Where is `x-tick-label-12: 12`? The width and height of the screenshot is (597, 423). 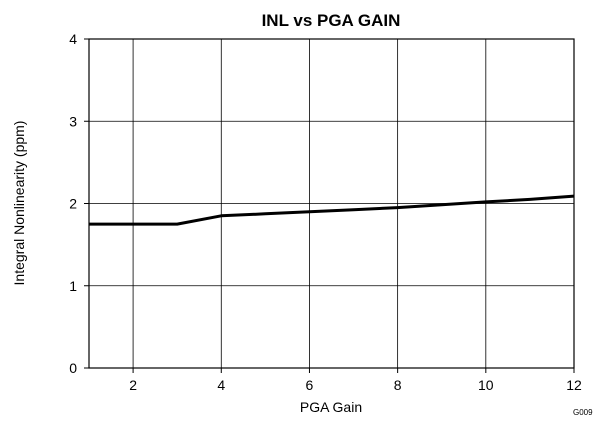
x-tick-label-12: 12 is located at coordinates (574, 385).